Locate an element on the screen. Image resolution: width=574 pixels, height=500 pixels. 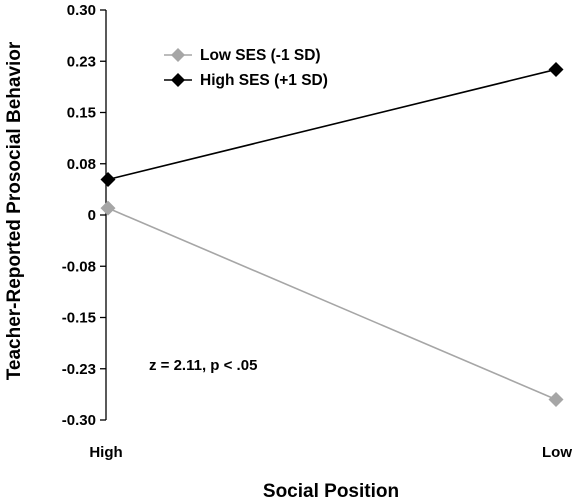
x-tick-labels: High Low is located at coordinates (330, 452).